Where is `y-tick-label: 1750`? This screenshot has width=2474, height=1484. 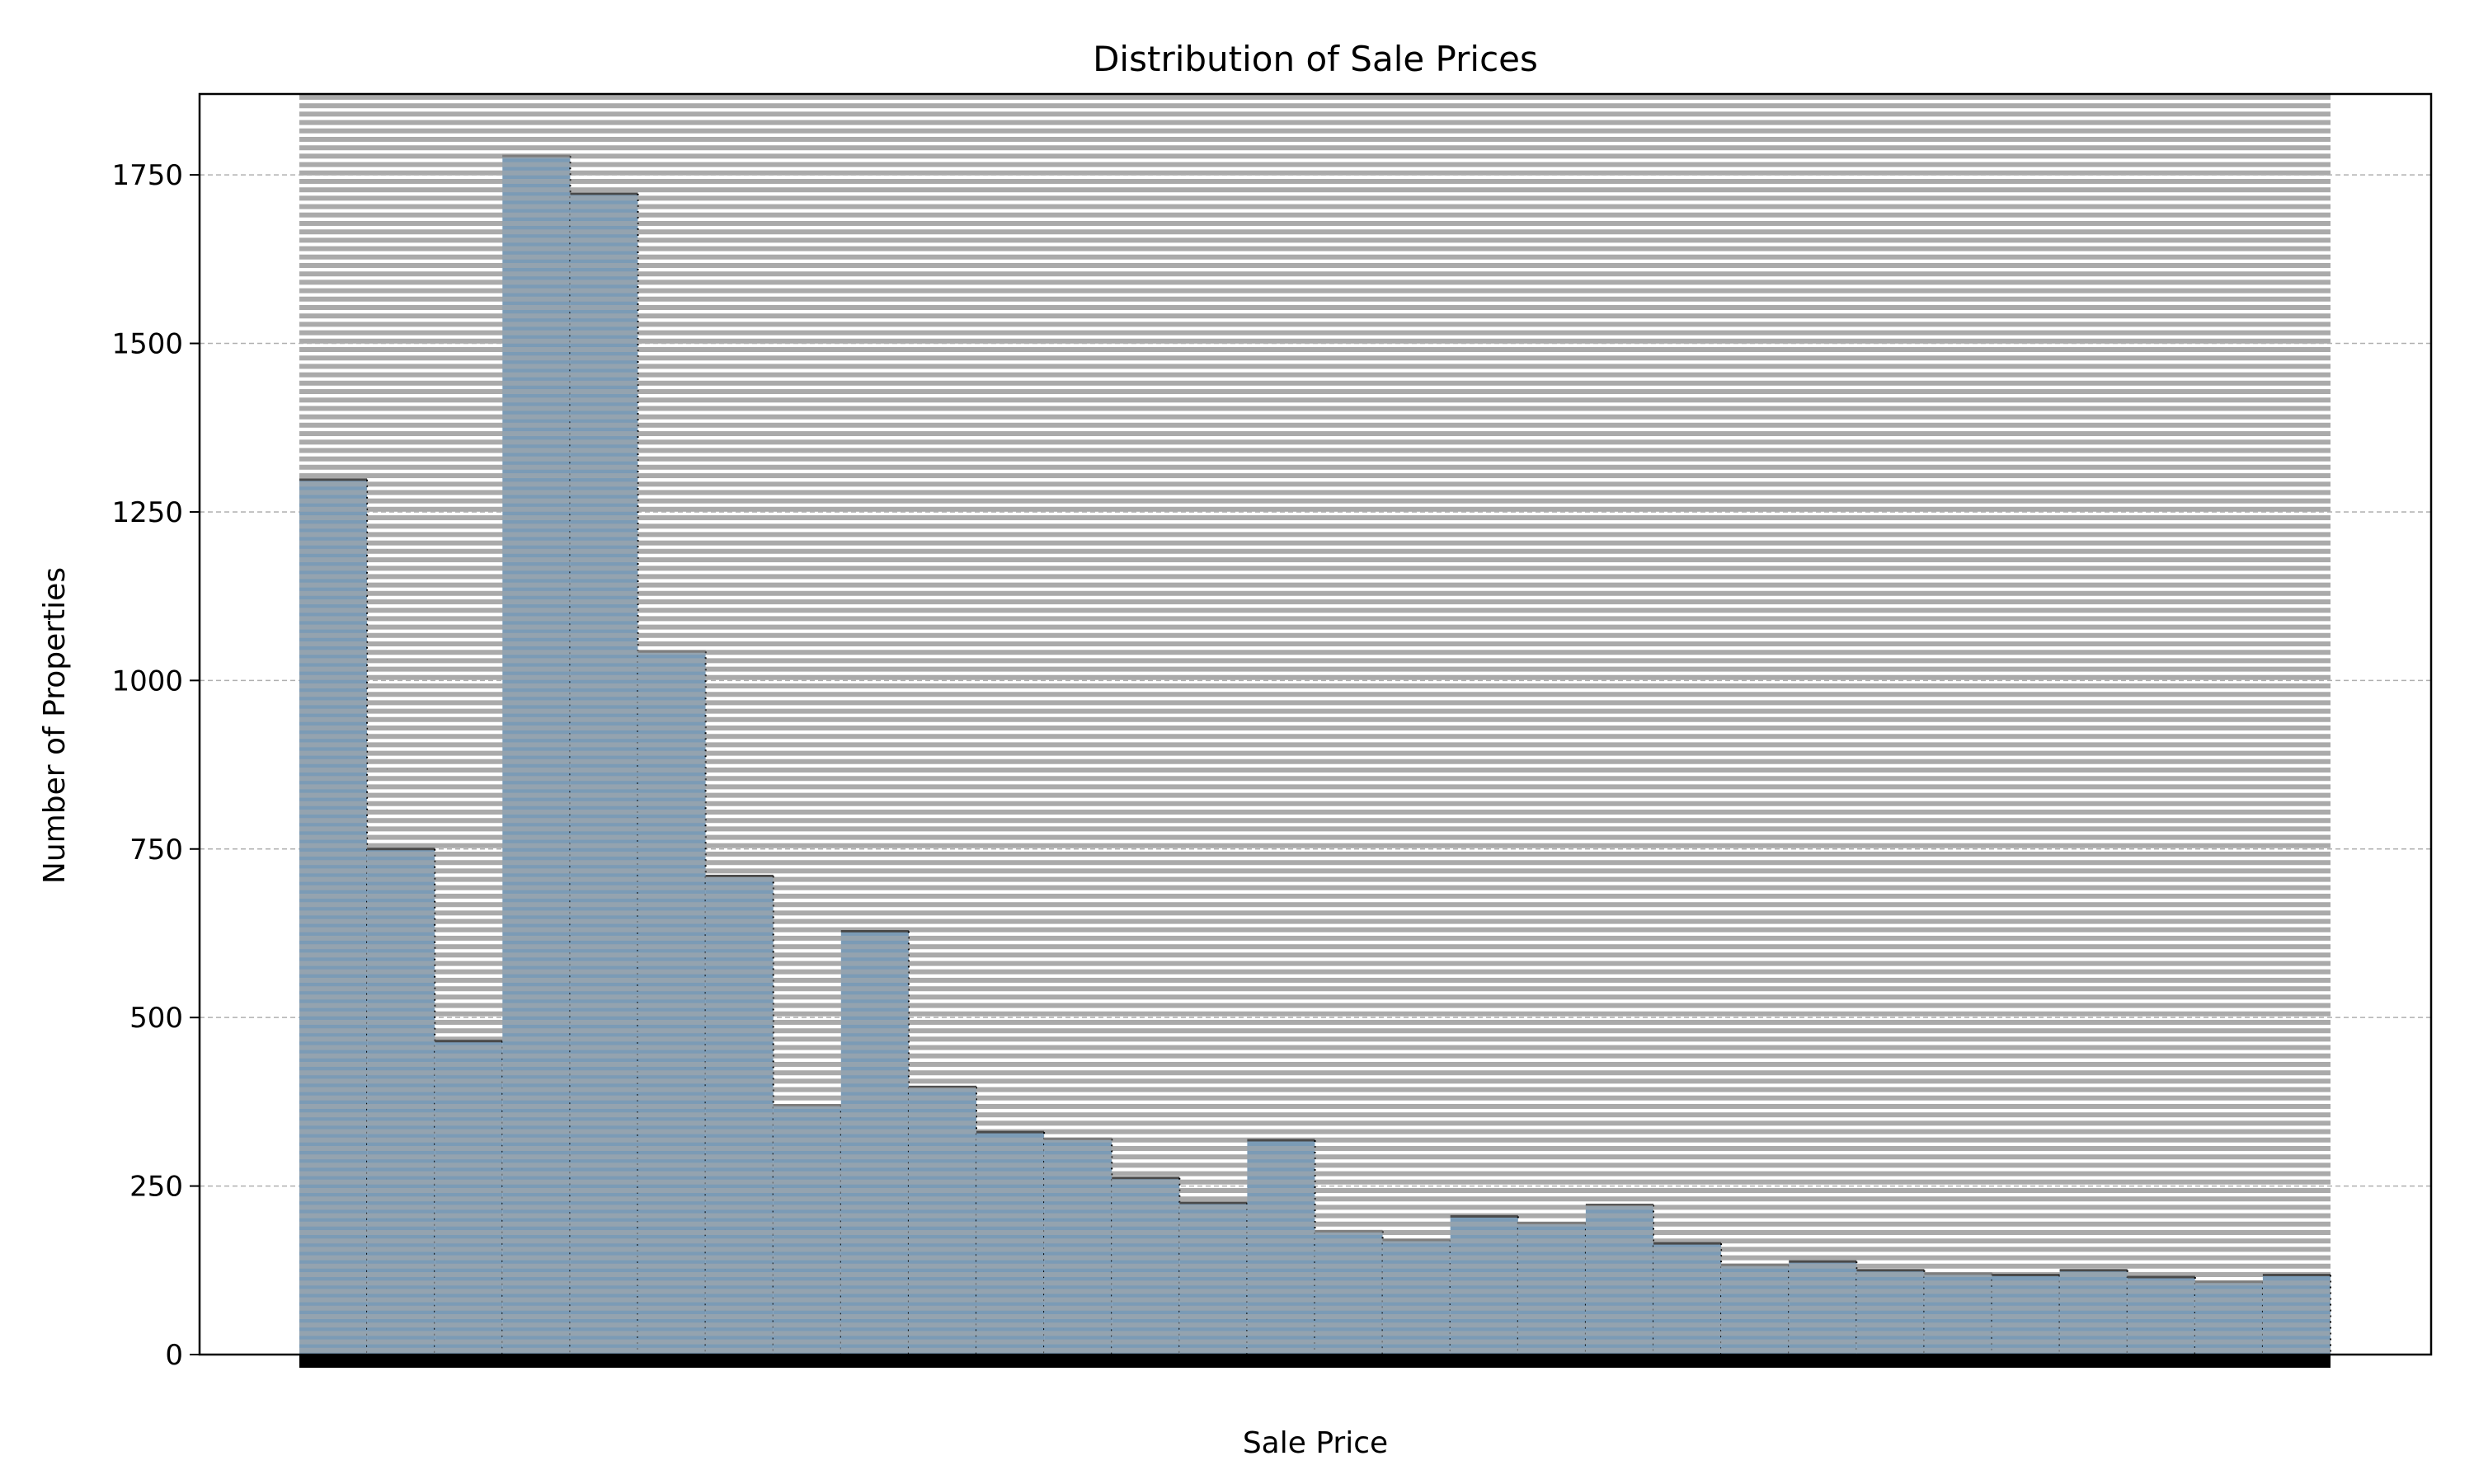
y-tick-label: 1750 is located at coordinates (147, 175).